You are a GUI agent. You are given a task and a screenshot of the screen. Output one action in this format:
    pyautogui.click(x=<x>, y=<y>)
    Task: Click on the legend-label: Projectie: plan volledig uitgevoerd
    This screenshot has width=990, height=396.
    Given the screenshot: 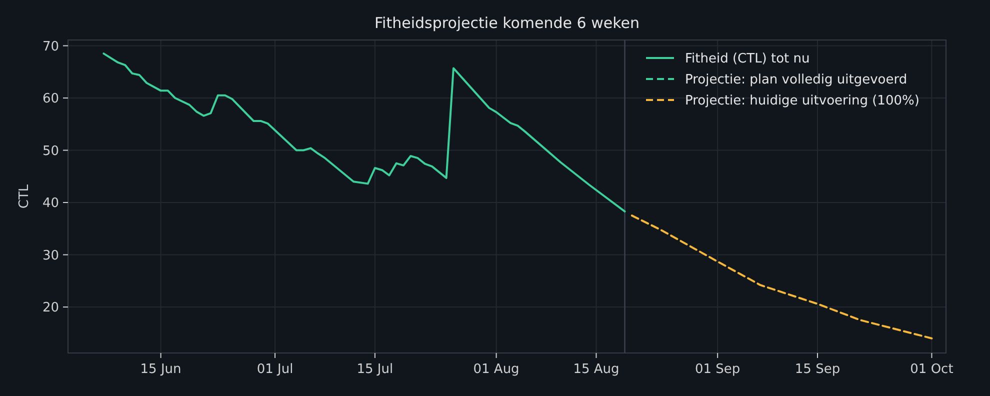 What is the action you would take?
    pyautogui.click(x=796, y=80)
    